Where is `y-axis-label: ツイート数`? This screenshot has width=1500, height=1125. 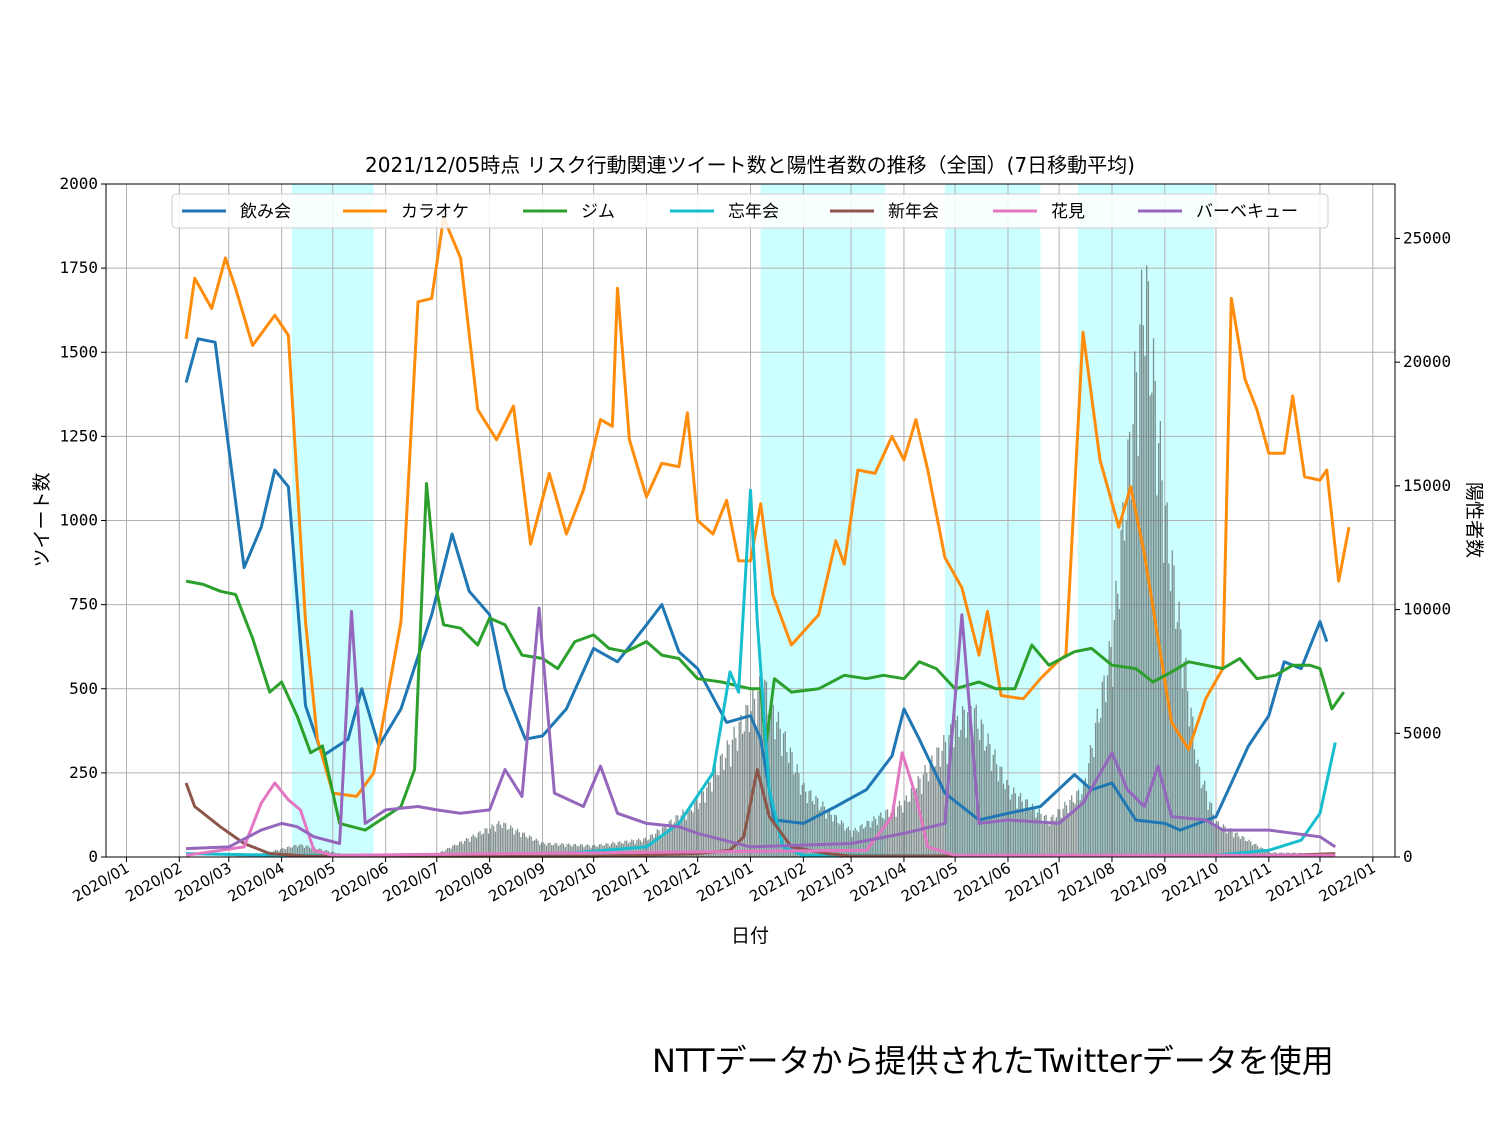
y-axis-label: ツイート数 is located at coordinates (42, 519).